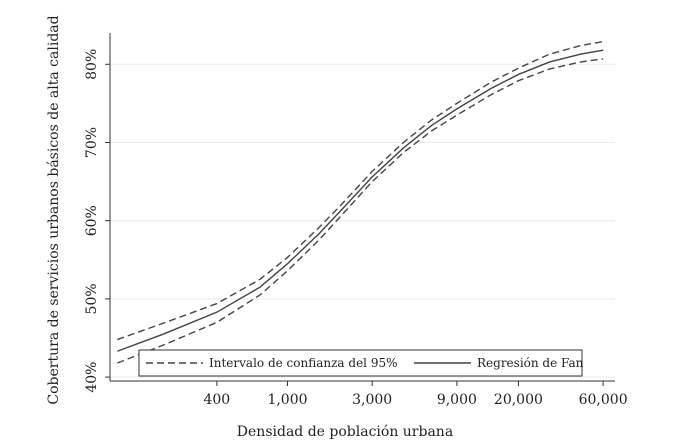 The height and width of the screenshot is (443, 679). Describe the element at coordinates (287, 400) in the screenshot. I see `x-tick-label-1: 1,000` at that location.